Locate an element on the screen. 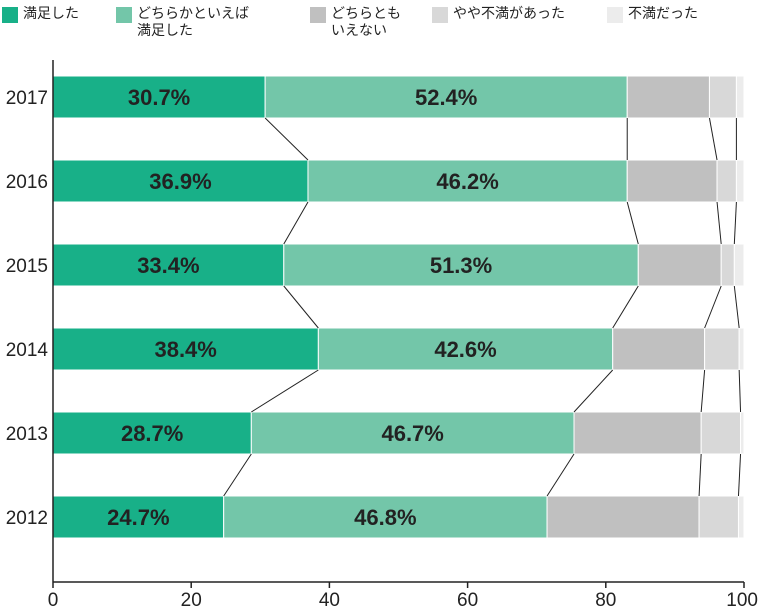 The width and height of the screenshot is (762, 610). category-label: 2013 is located at coordinates (27, 434).